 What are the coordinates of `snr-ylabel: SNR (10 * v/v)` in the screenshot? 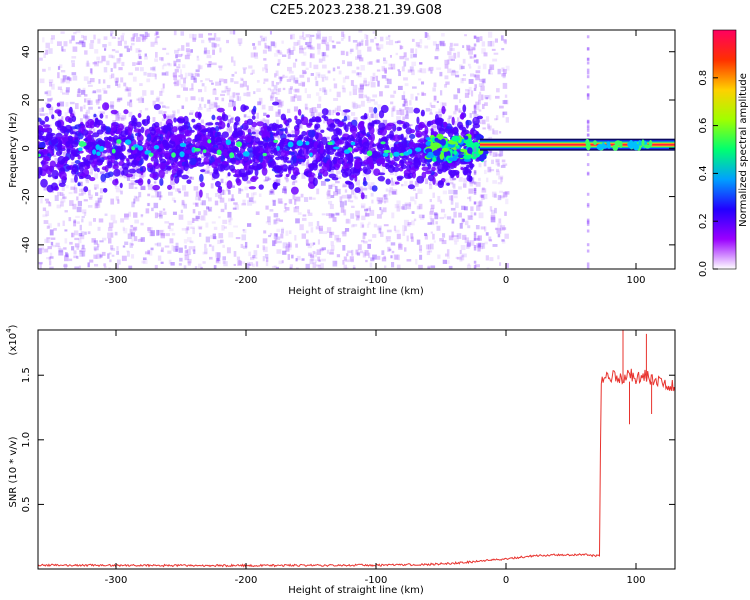 It's located at (13, 471).